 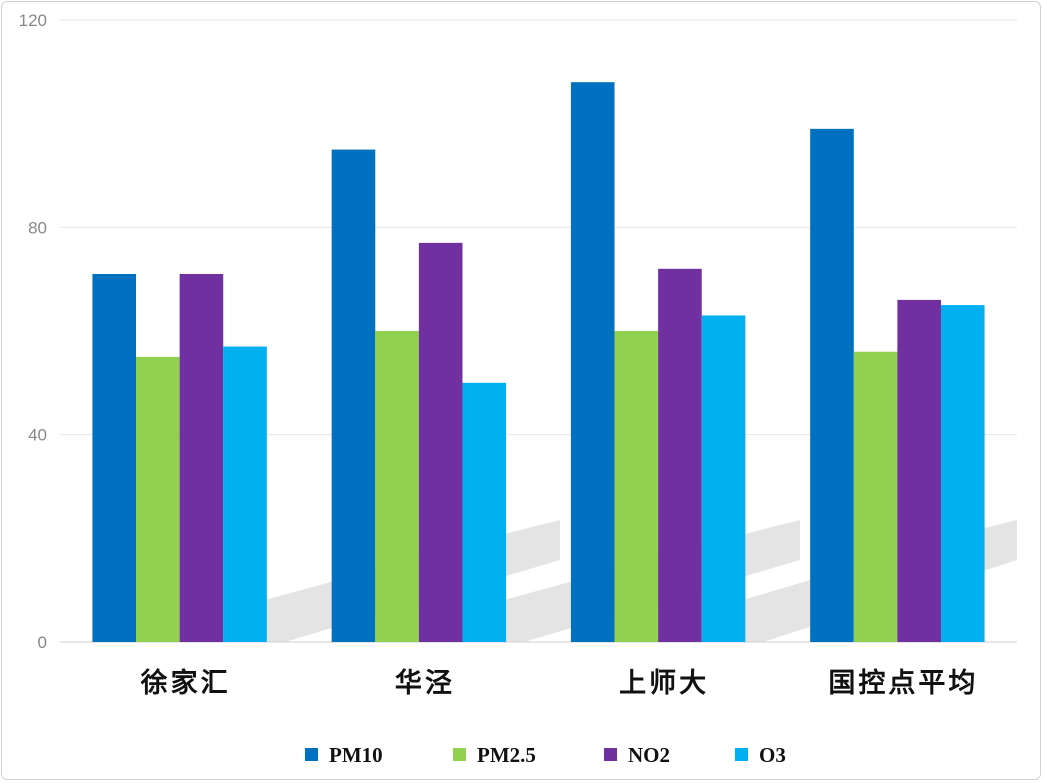 What do you see at coordinates (506, 755) in the screenshot?
I see `legend-label: PM2.5` at bounding box center [506, 755].